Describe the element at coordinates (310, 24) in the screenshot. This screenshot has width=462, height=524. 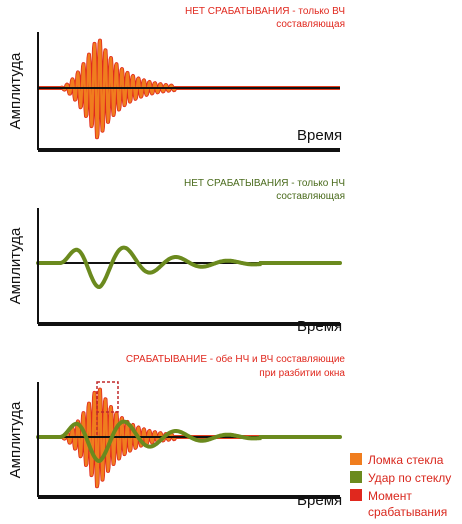
I see `panel-1-caption-line2: составляющая` at that location.